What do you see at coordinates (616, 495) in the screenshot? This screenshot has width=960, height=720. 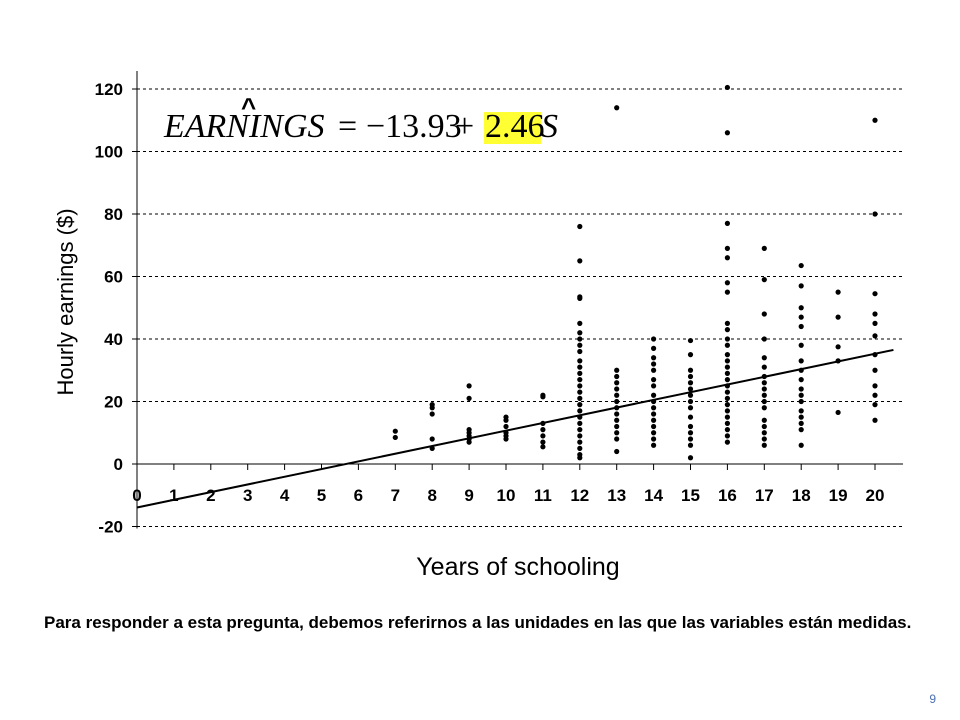 I see `x-tick-label: 13` at bounding box center [616, 495].